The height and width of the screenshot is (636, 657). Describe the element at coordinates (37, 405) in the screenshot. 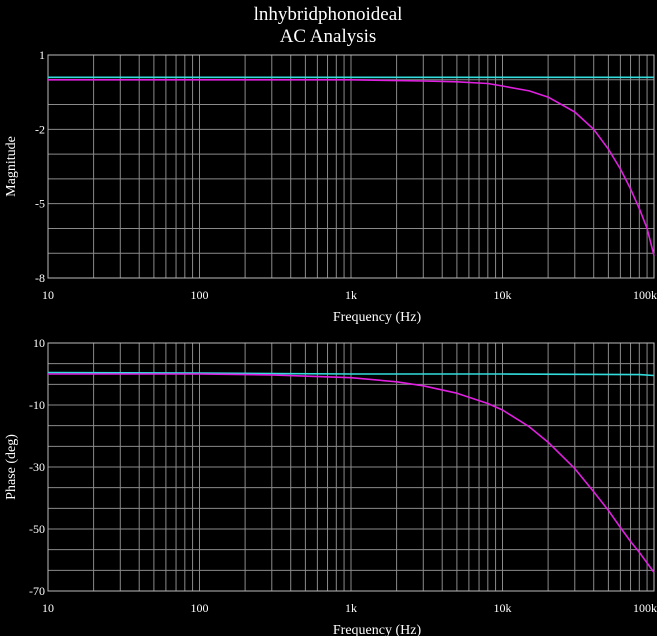

I see `y-tick-label: -10` at that location.